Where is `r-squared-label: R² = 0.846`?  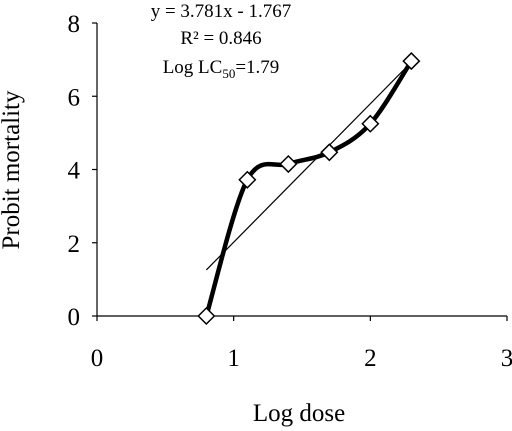
r-squared-label: R² = 0.846 is located at coordinates (220, 38).